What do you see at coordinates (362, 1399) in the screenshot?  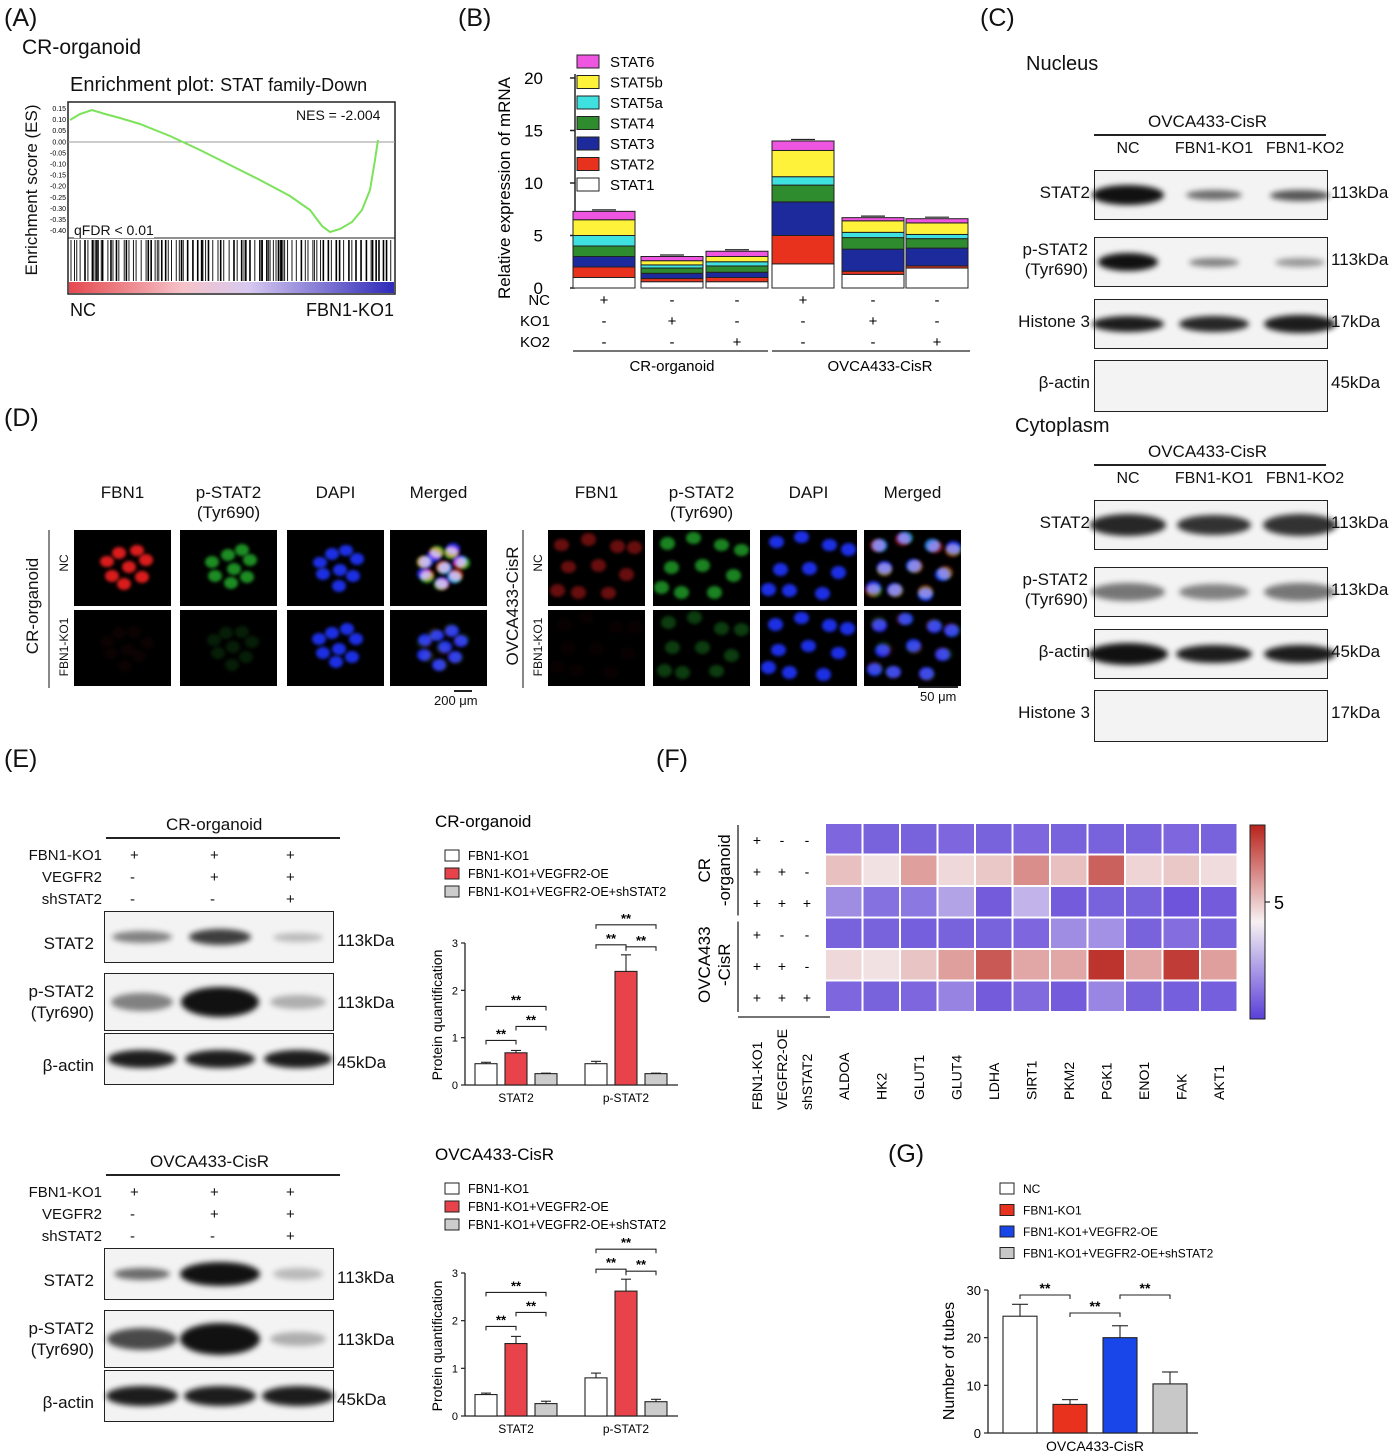 I see `e-kda-label: 45kDa` at bounding box center [362, 1399].